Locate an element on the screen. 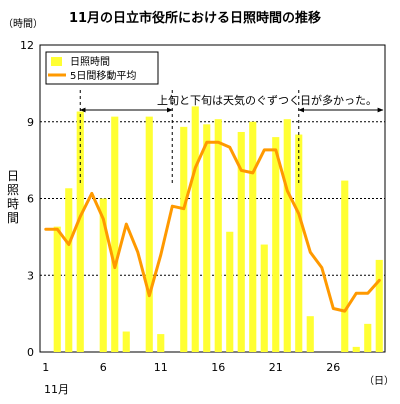 This screenshot has width=400, height=404. y-tick-label: 12 is located at coordinates (27, 45).